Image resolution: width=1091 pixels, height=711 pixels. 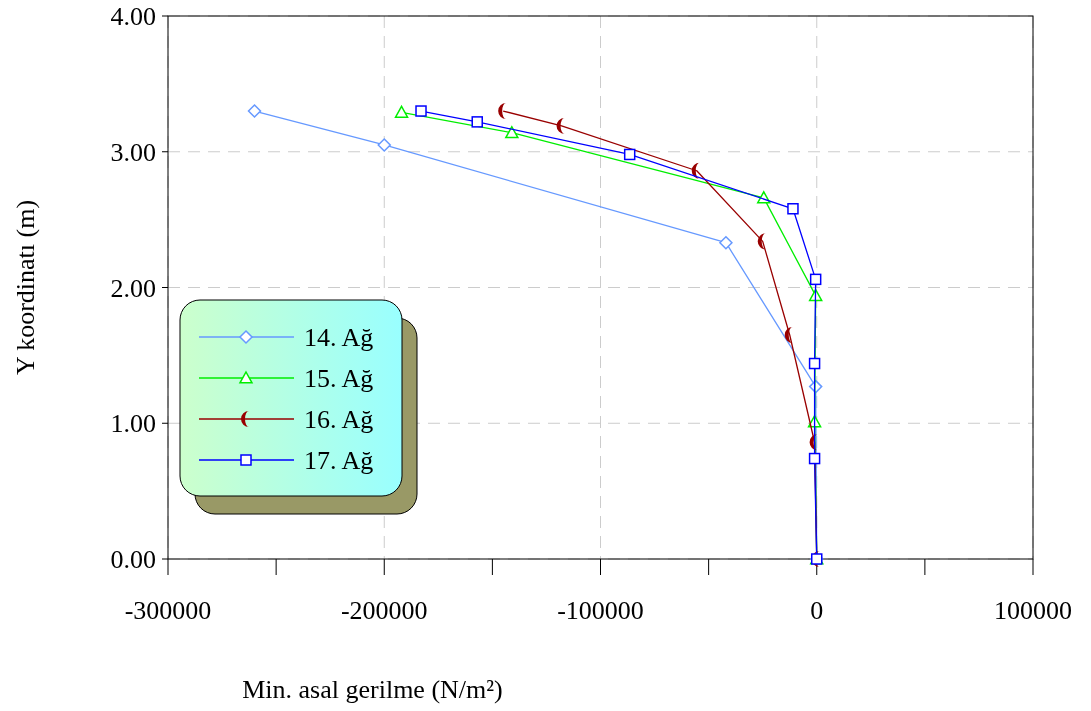 I want to click on legend-label: 17. Ağ, so click(x=339, y=460).